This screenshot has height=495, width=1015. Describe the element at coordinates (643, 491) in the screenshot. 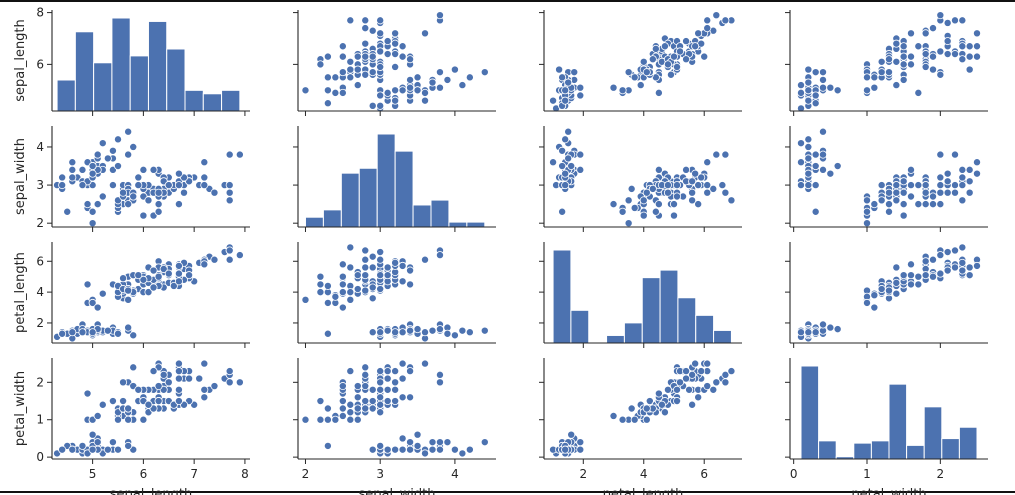

I see `x-axis-label: petal_length` at that location.